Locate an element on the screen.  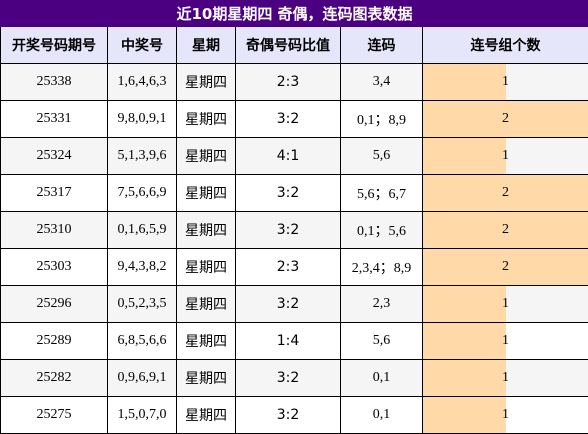
numbers-cell: 0,5,2,3,5 is located at coordinates (142, 304).